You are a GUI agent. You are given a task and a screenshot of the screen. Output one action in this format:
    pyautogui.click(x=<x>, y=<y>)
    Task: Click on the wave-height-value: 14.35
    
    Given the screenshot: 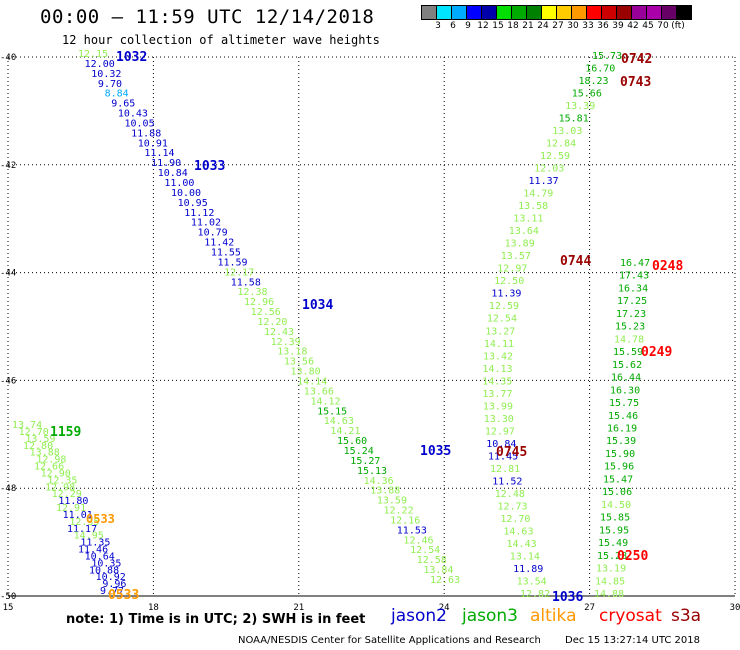 What is the action you would take?
    pyautogui.click(x=497, y=381)
    